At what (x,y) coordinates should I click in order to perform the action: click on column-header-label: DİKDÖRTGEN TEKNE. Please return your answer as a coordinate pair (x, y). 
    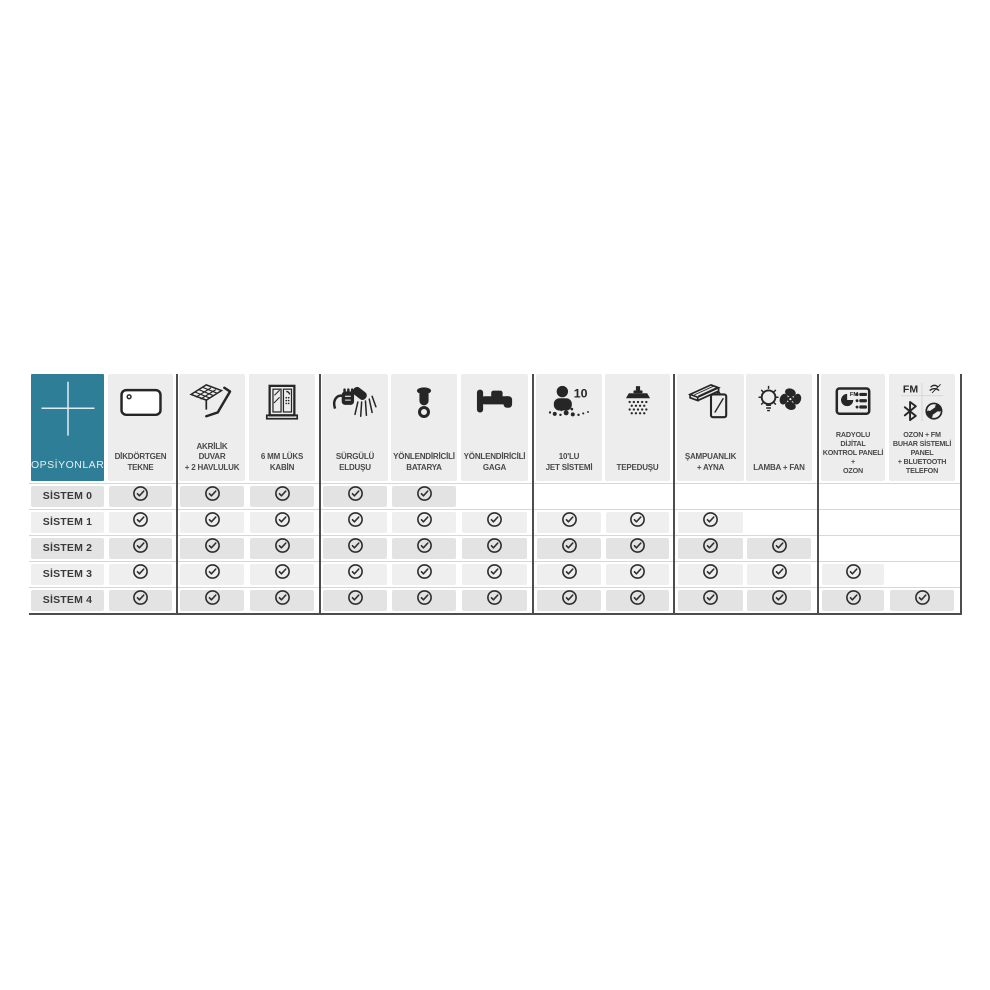
    Looking at the image, I should click on (140, 462).